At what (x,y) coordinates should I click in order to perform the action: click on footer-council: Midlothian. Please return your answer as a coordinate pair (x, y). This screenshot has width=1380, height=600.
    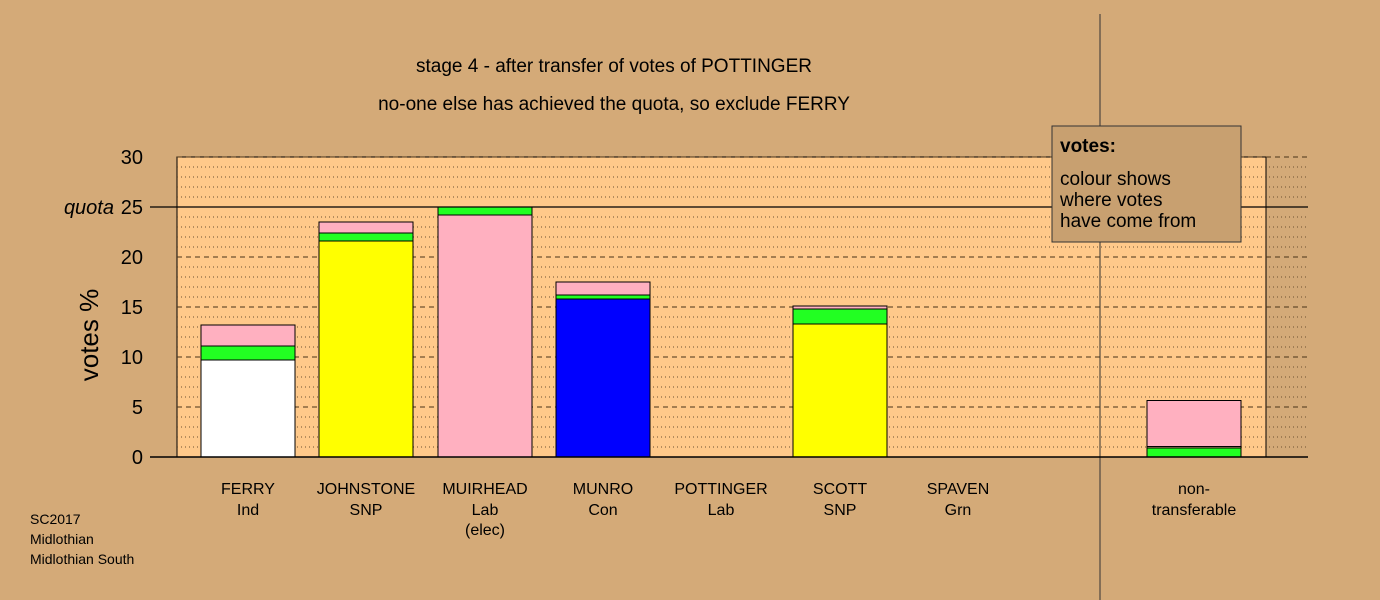
    Looking at the image, I should click on (62, 539).